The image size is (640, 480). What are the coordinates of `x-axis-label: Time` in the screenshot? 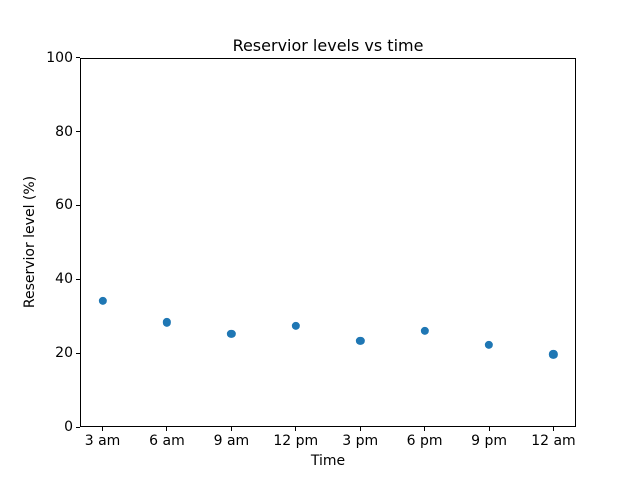 It's located at (328, 461).